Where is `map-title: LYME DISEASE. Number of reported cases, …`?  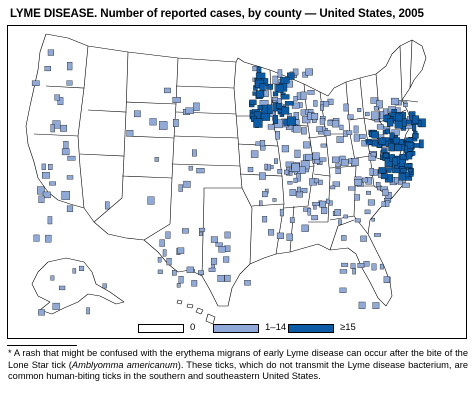
map-title: LYME DISEASE. Number of reported cases, … is located at coordinates (217, 13).